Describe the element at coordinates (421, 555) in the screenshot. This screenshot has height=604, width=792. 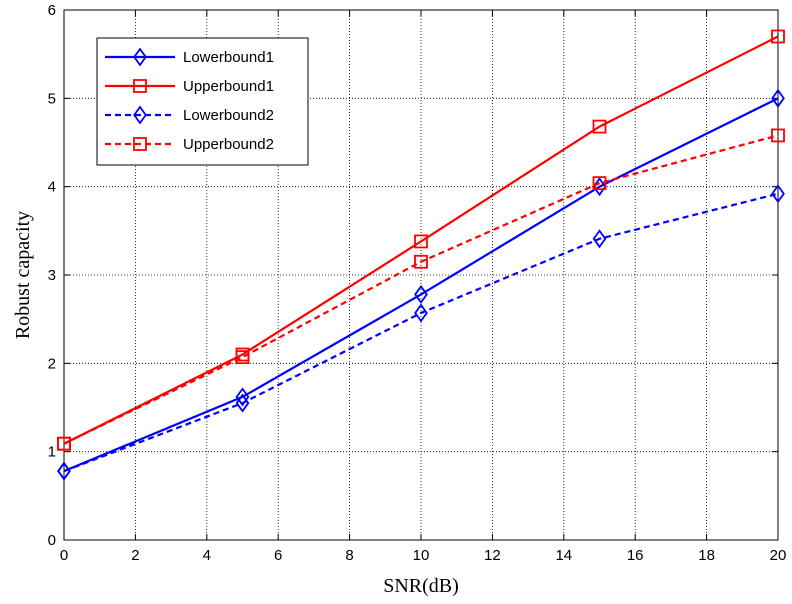
I see `x-tick-label: 10` at that location.